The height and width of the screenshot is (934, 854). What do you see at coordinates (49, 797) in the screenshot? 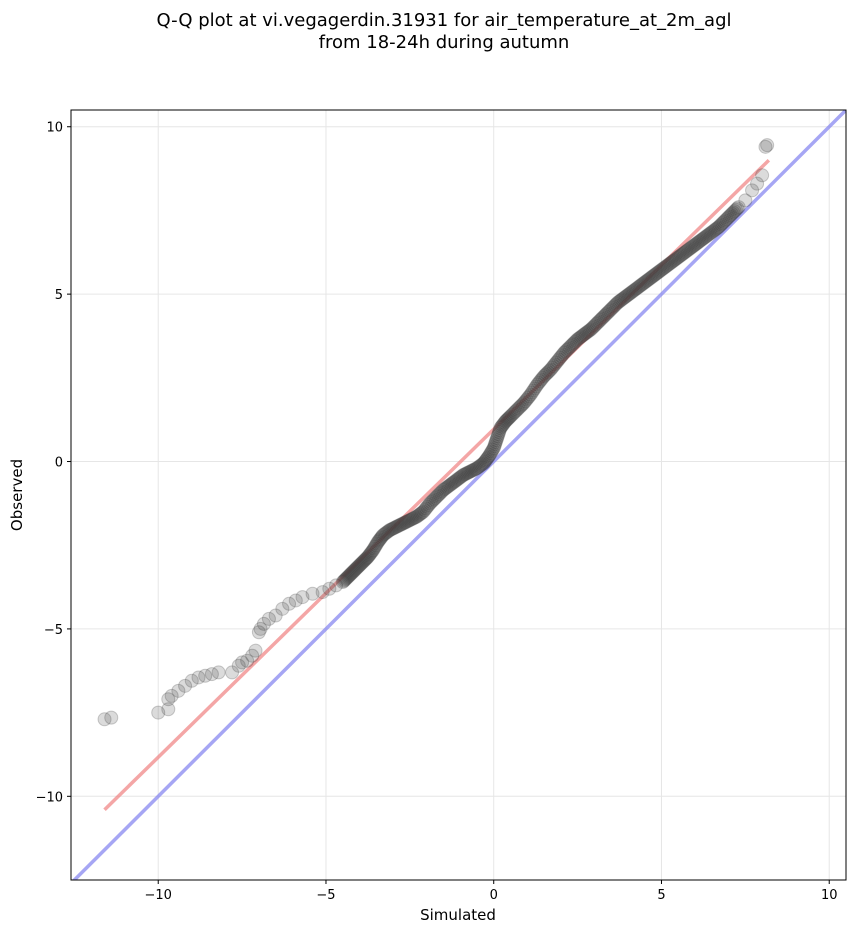
I see `y-tick-label: −10` at bounding box center [49, 797].